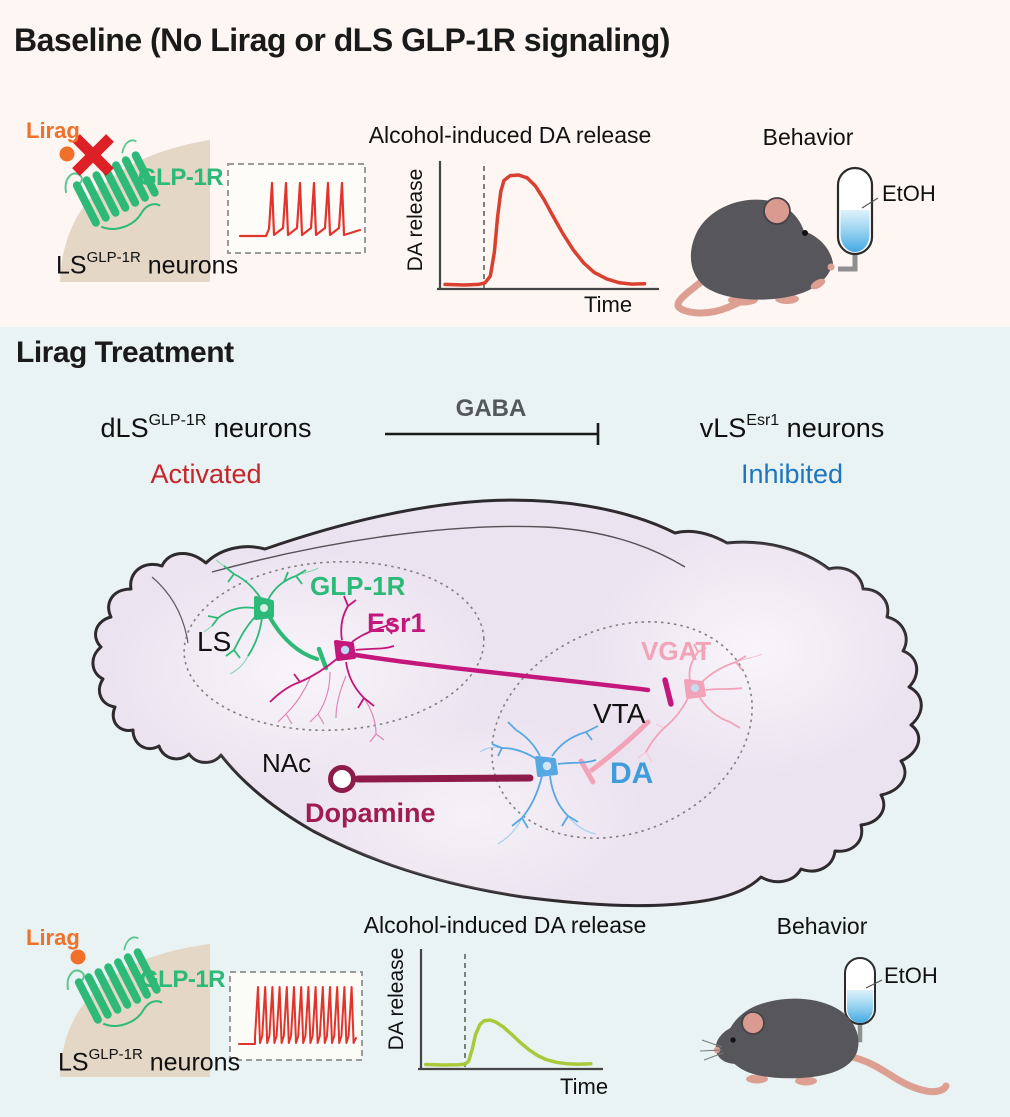  Describe the element at coordinates (206, 474) in the screenshot. I see `activated-state-label: Activated` at that location.